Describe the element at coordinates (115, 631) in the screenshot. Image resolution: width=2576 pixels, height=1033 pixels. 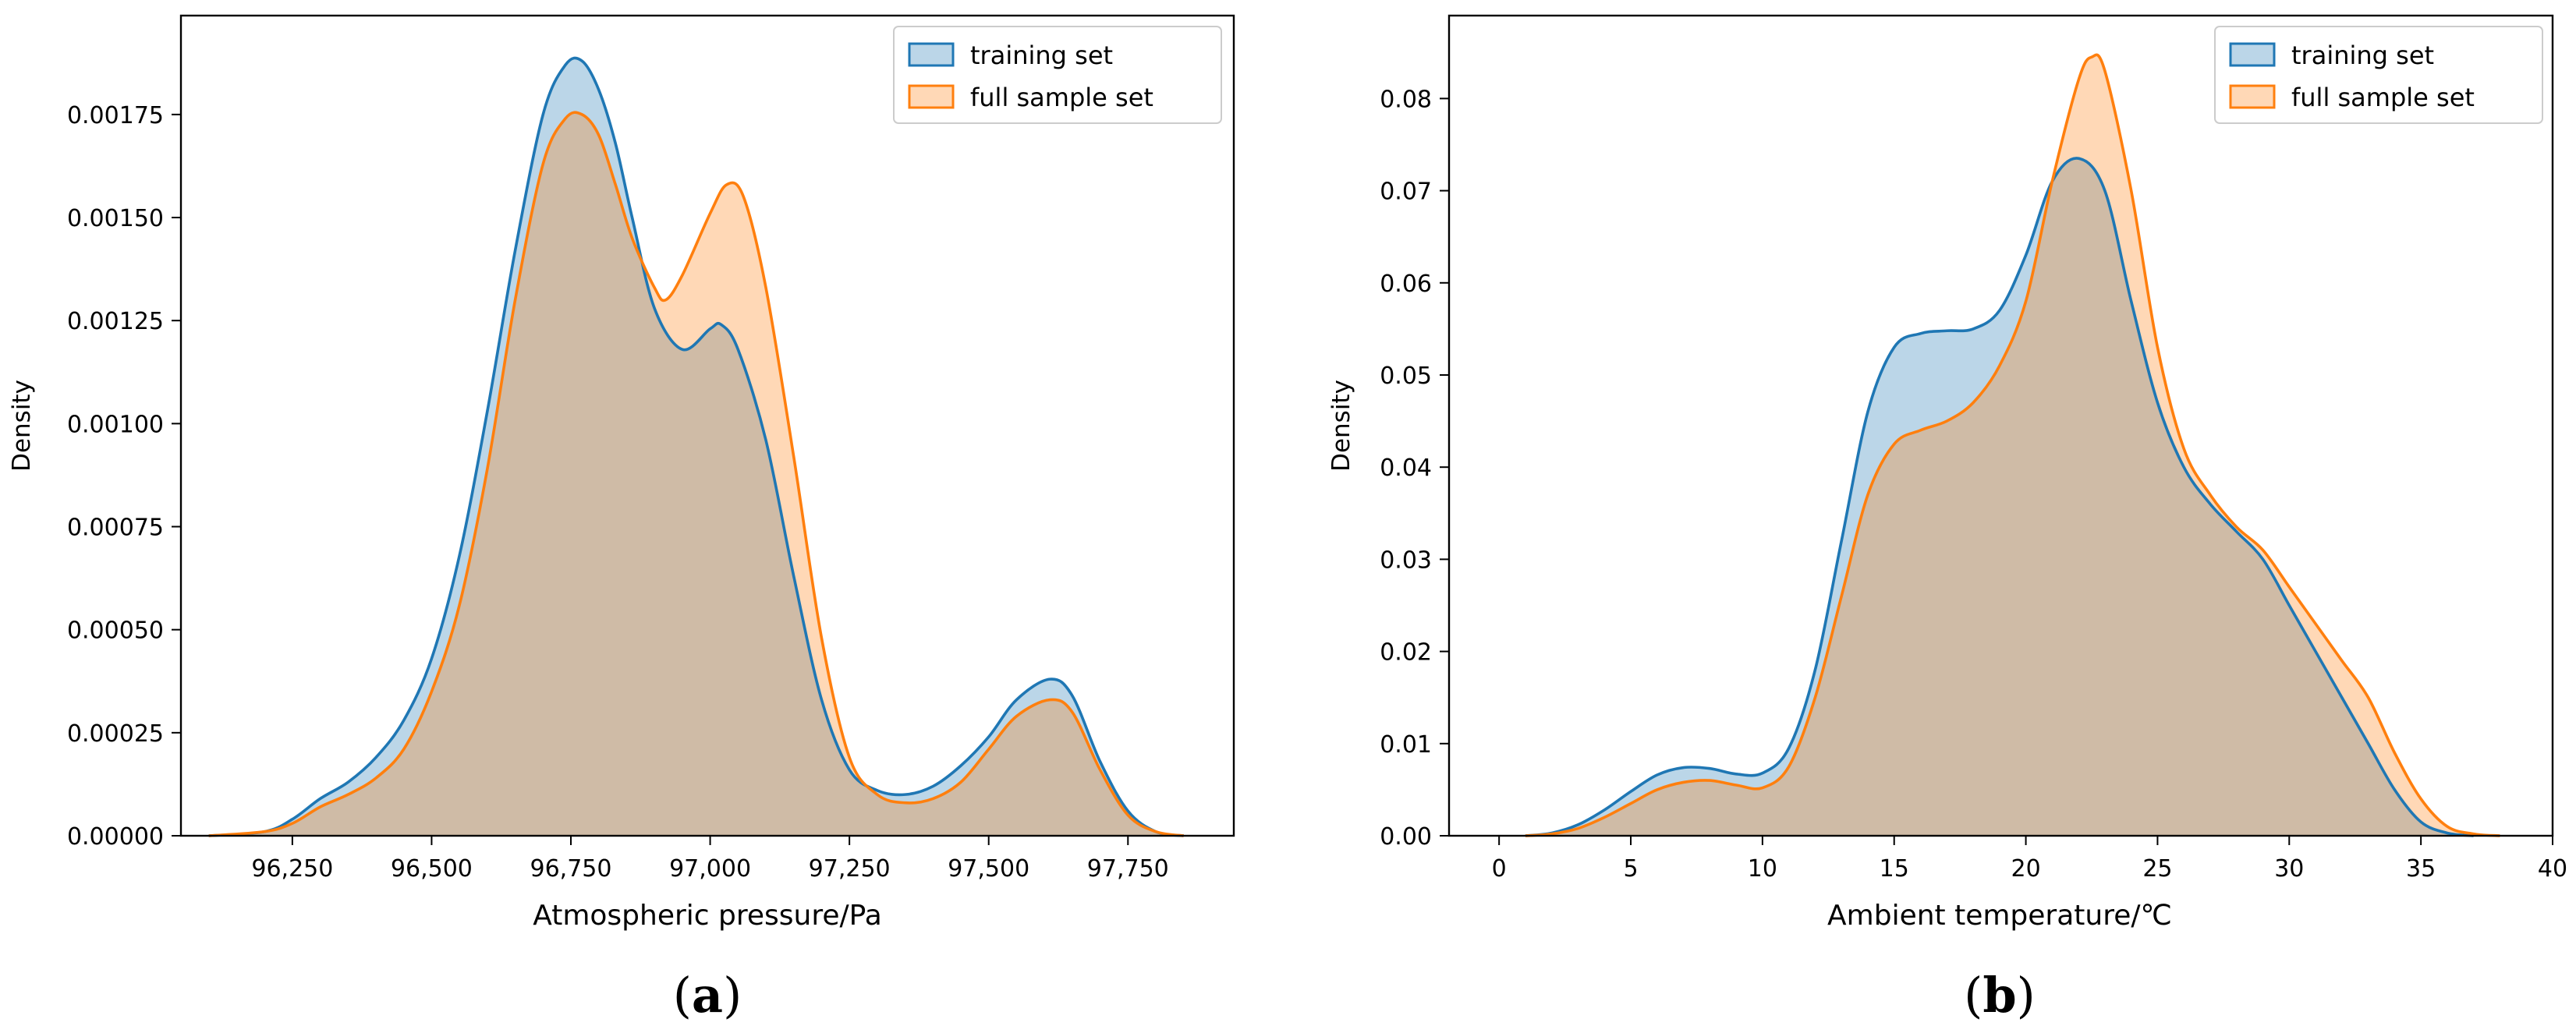
I see `y-tick-label: 0.00050` at that location.